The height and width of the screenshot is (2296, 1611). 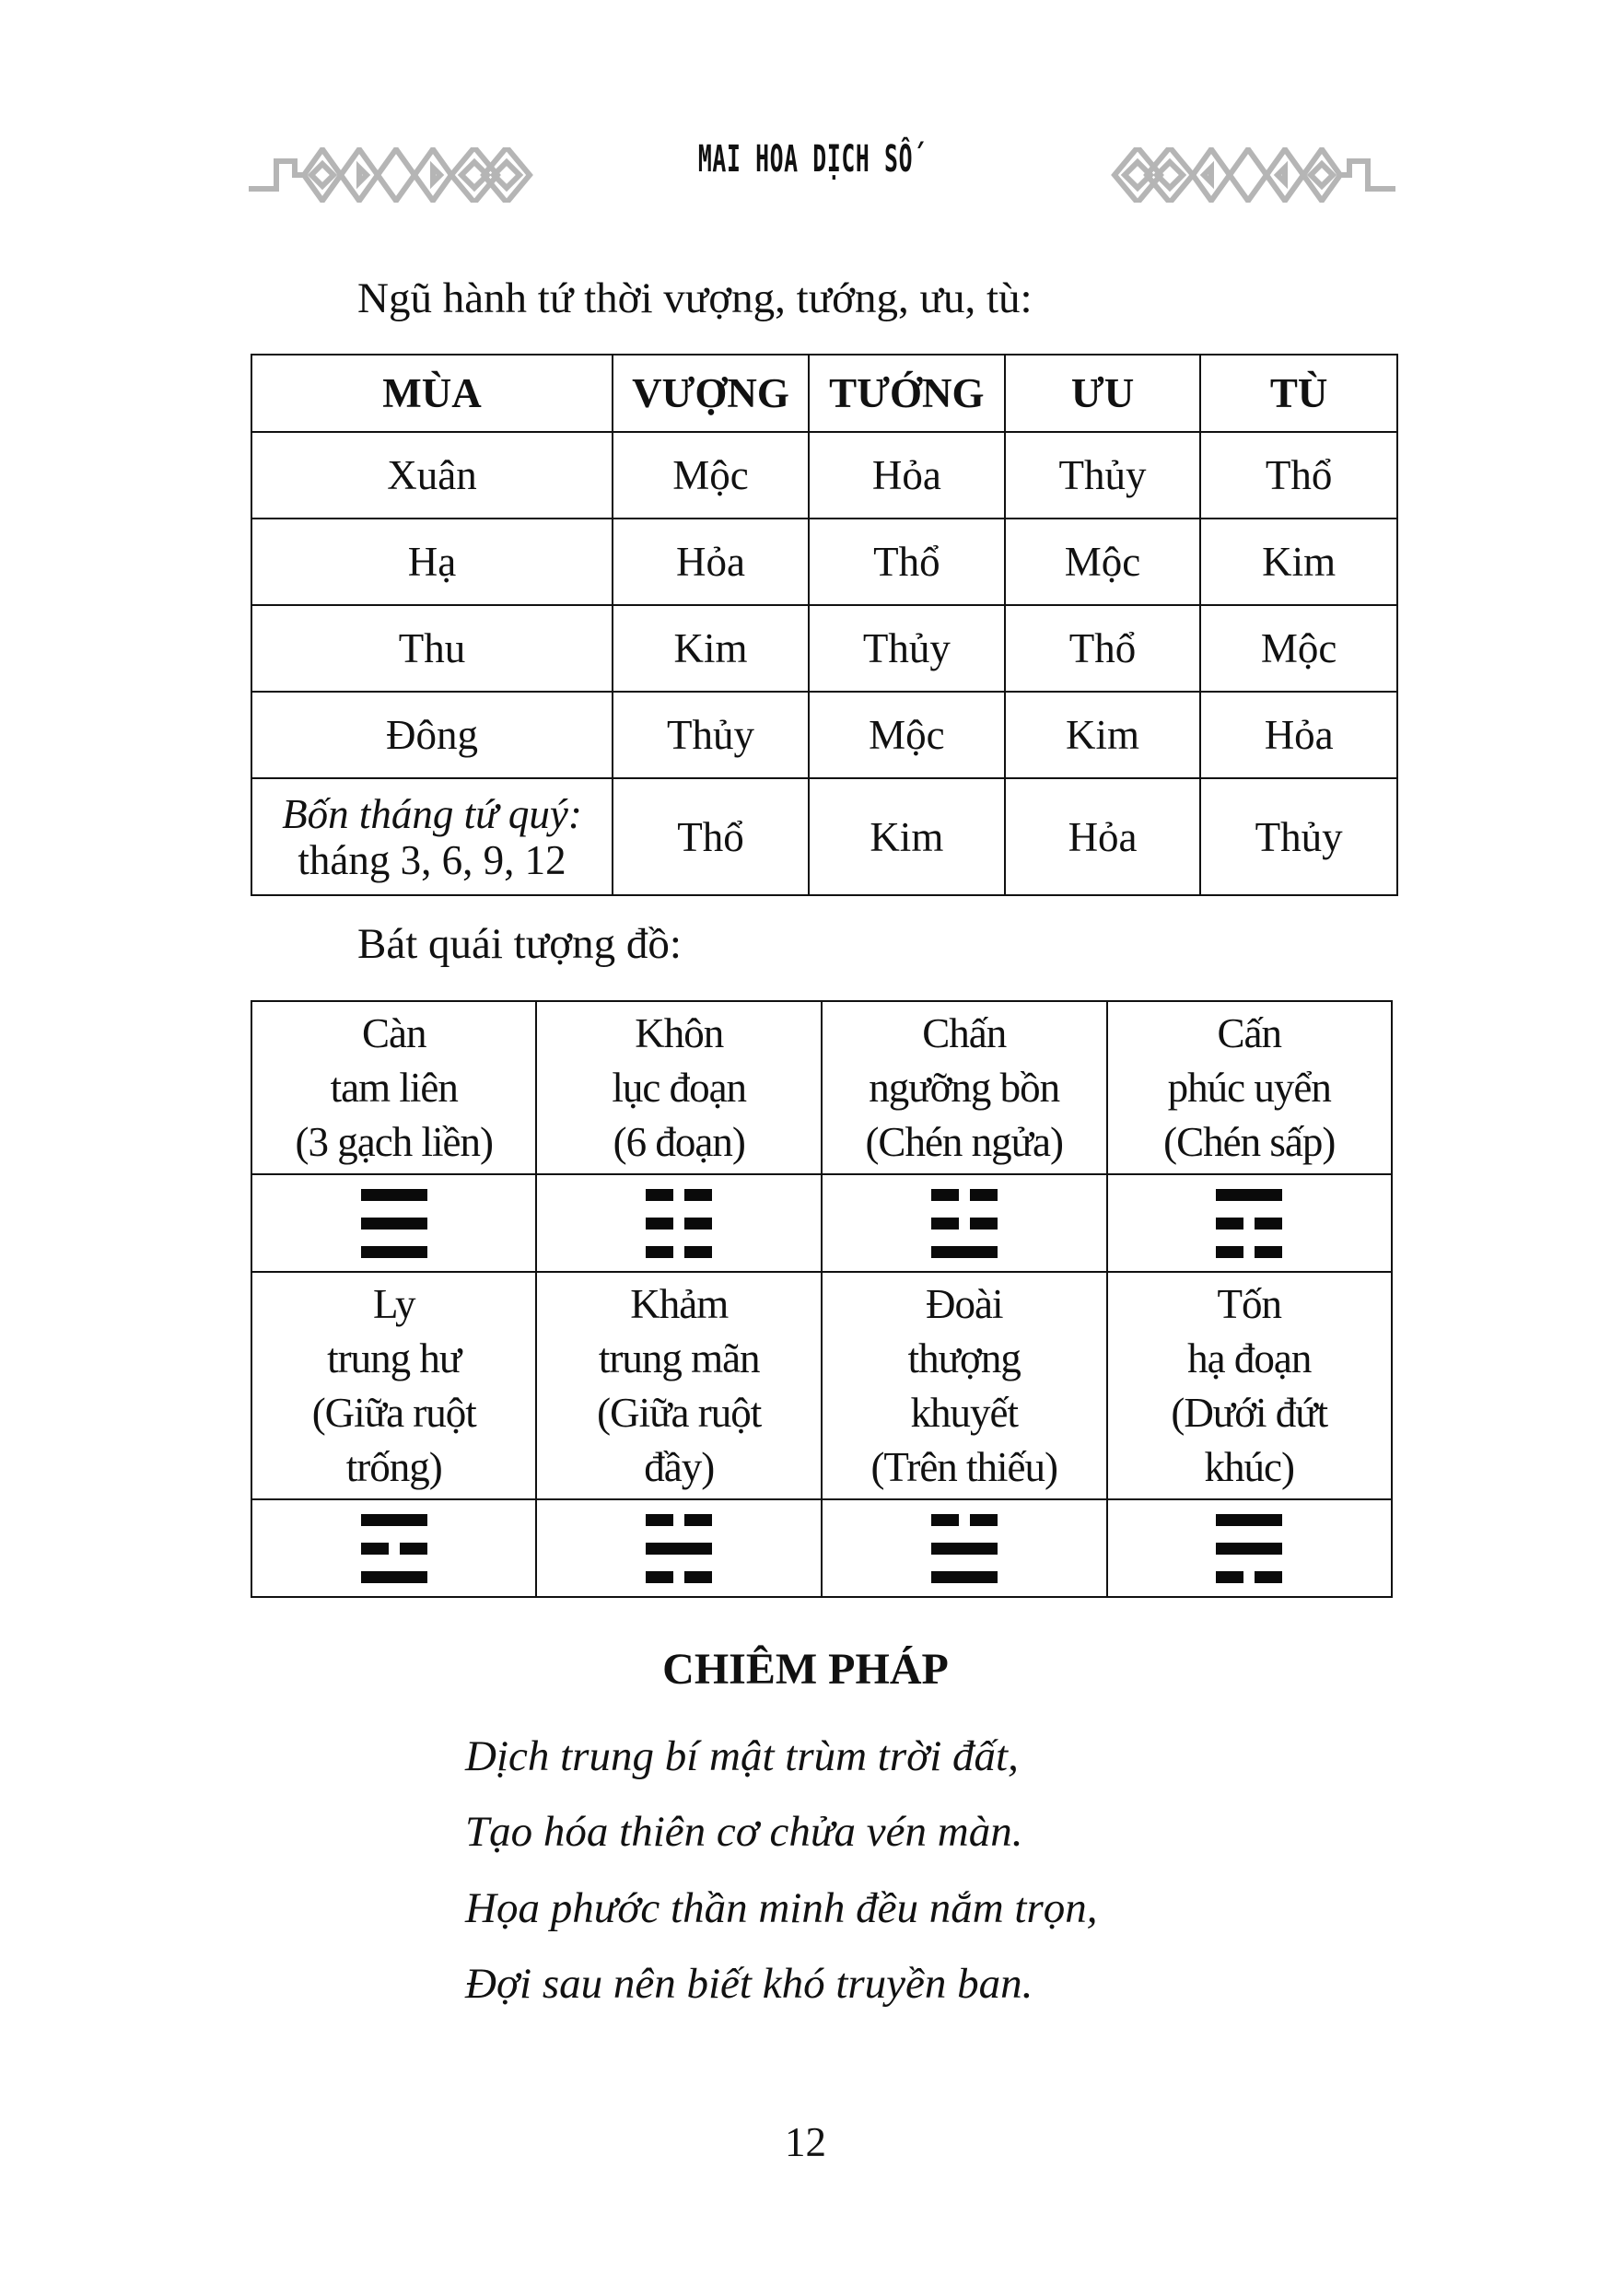 I want to click on season-cell: Thu, so click(x=432, y=648).